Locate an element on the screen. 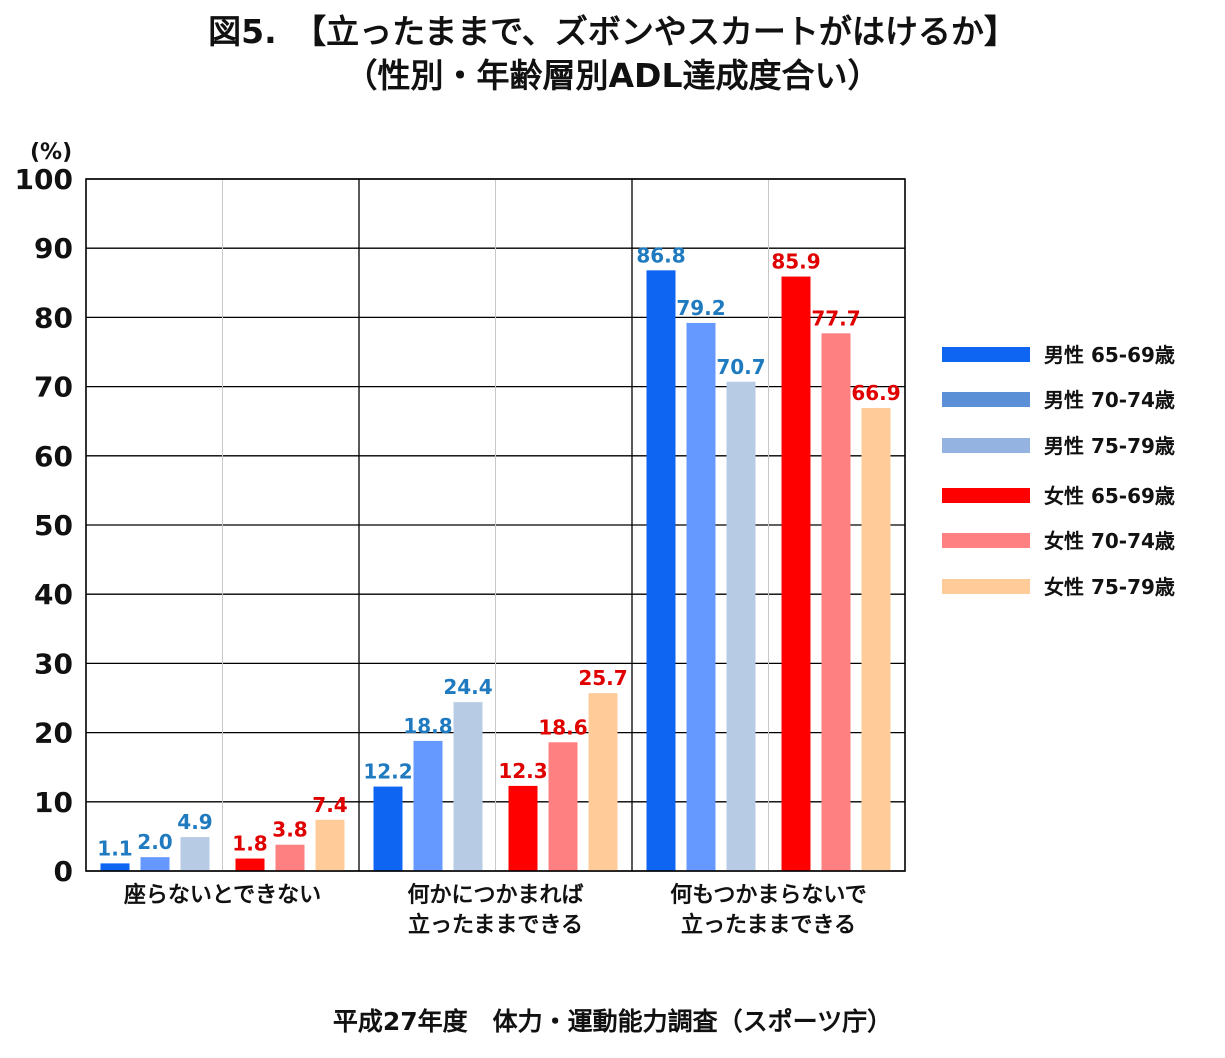 The image size is (1225, 1058). legend-item: 男性 70-74歳 is located at coordinates (1072, 400).